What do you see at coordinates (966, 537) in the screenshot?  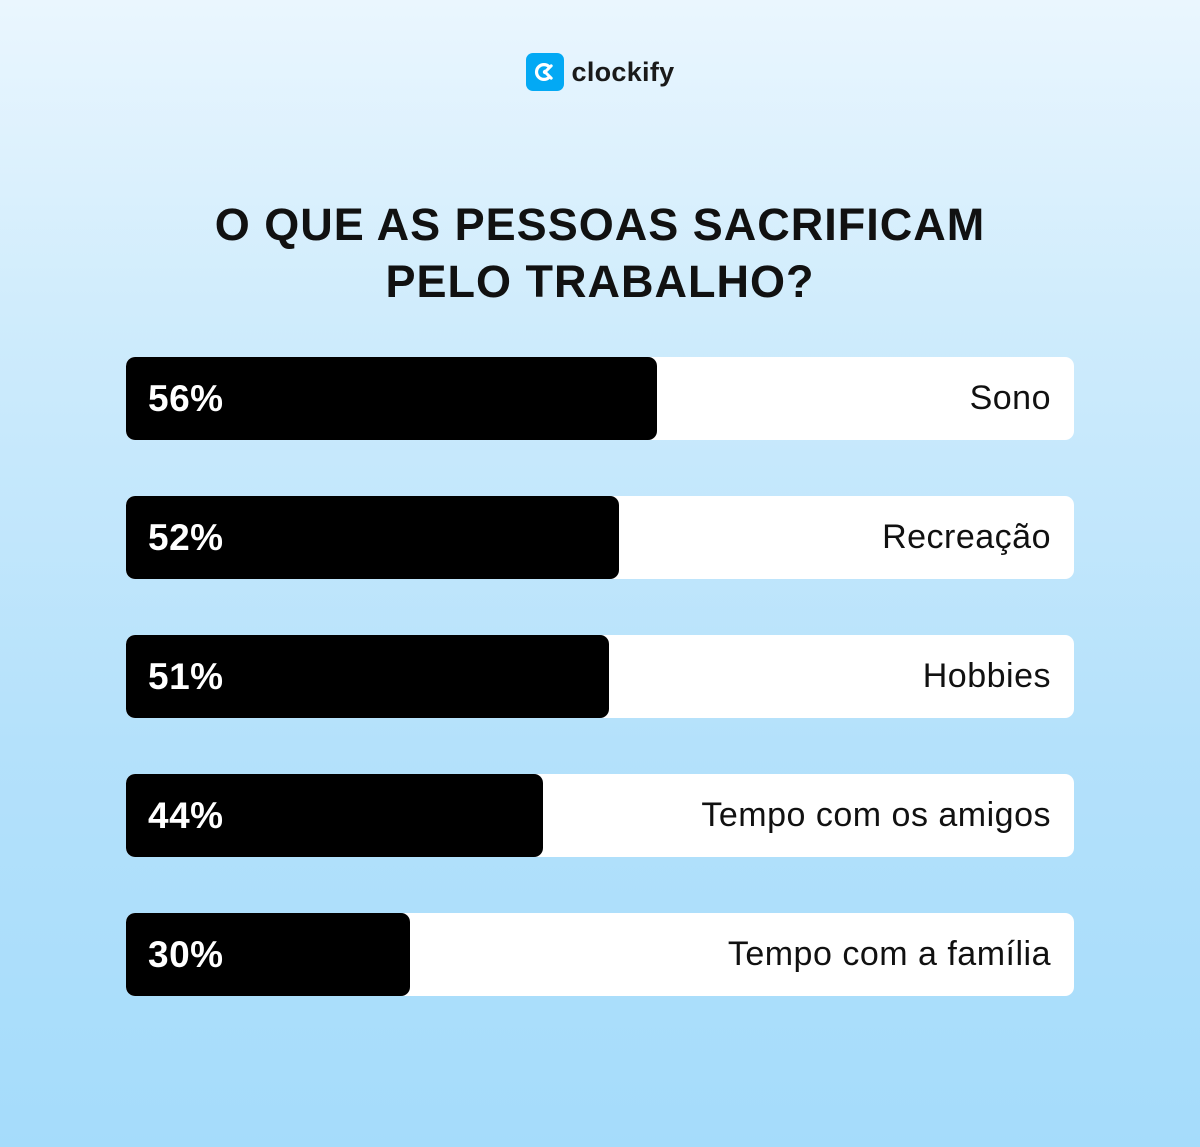 I see `bar-category-label: Recreação` at bounding box center [966, 537].